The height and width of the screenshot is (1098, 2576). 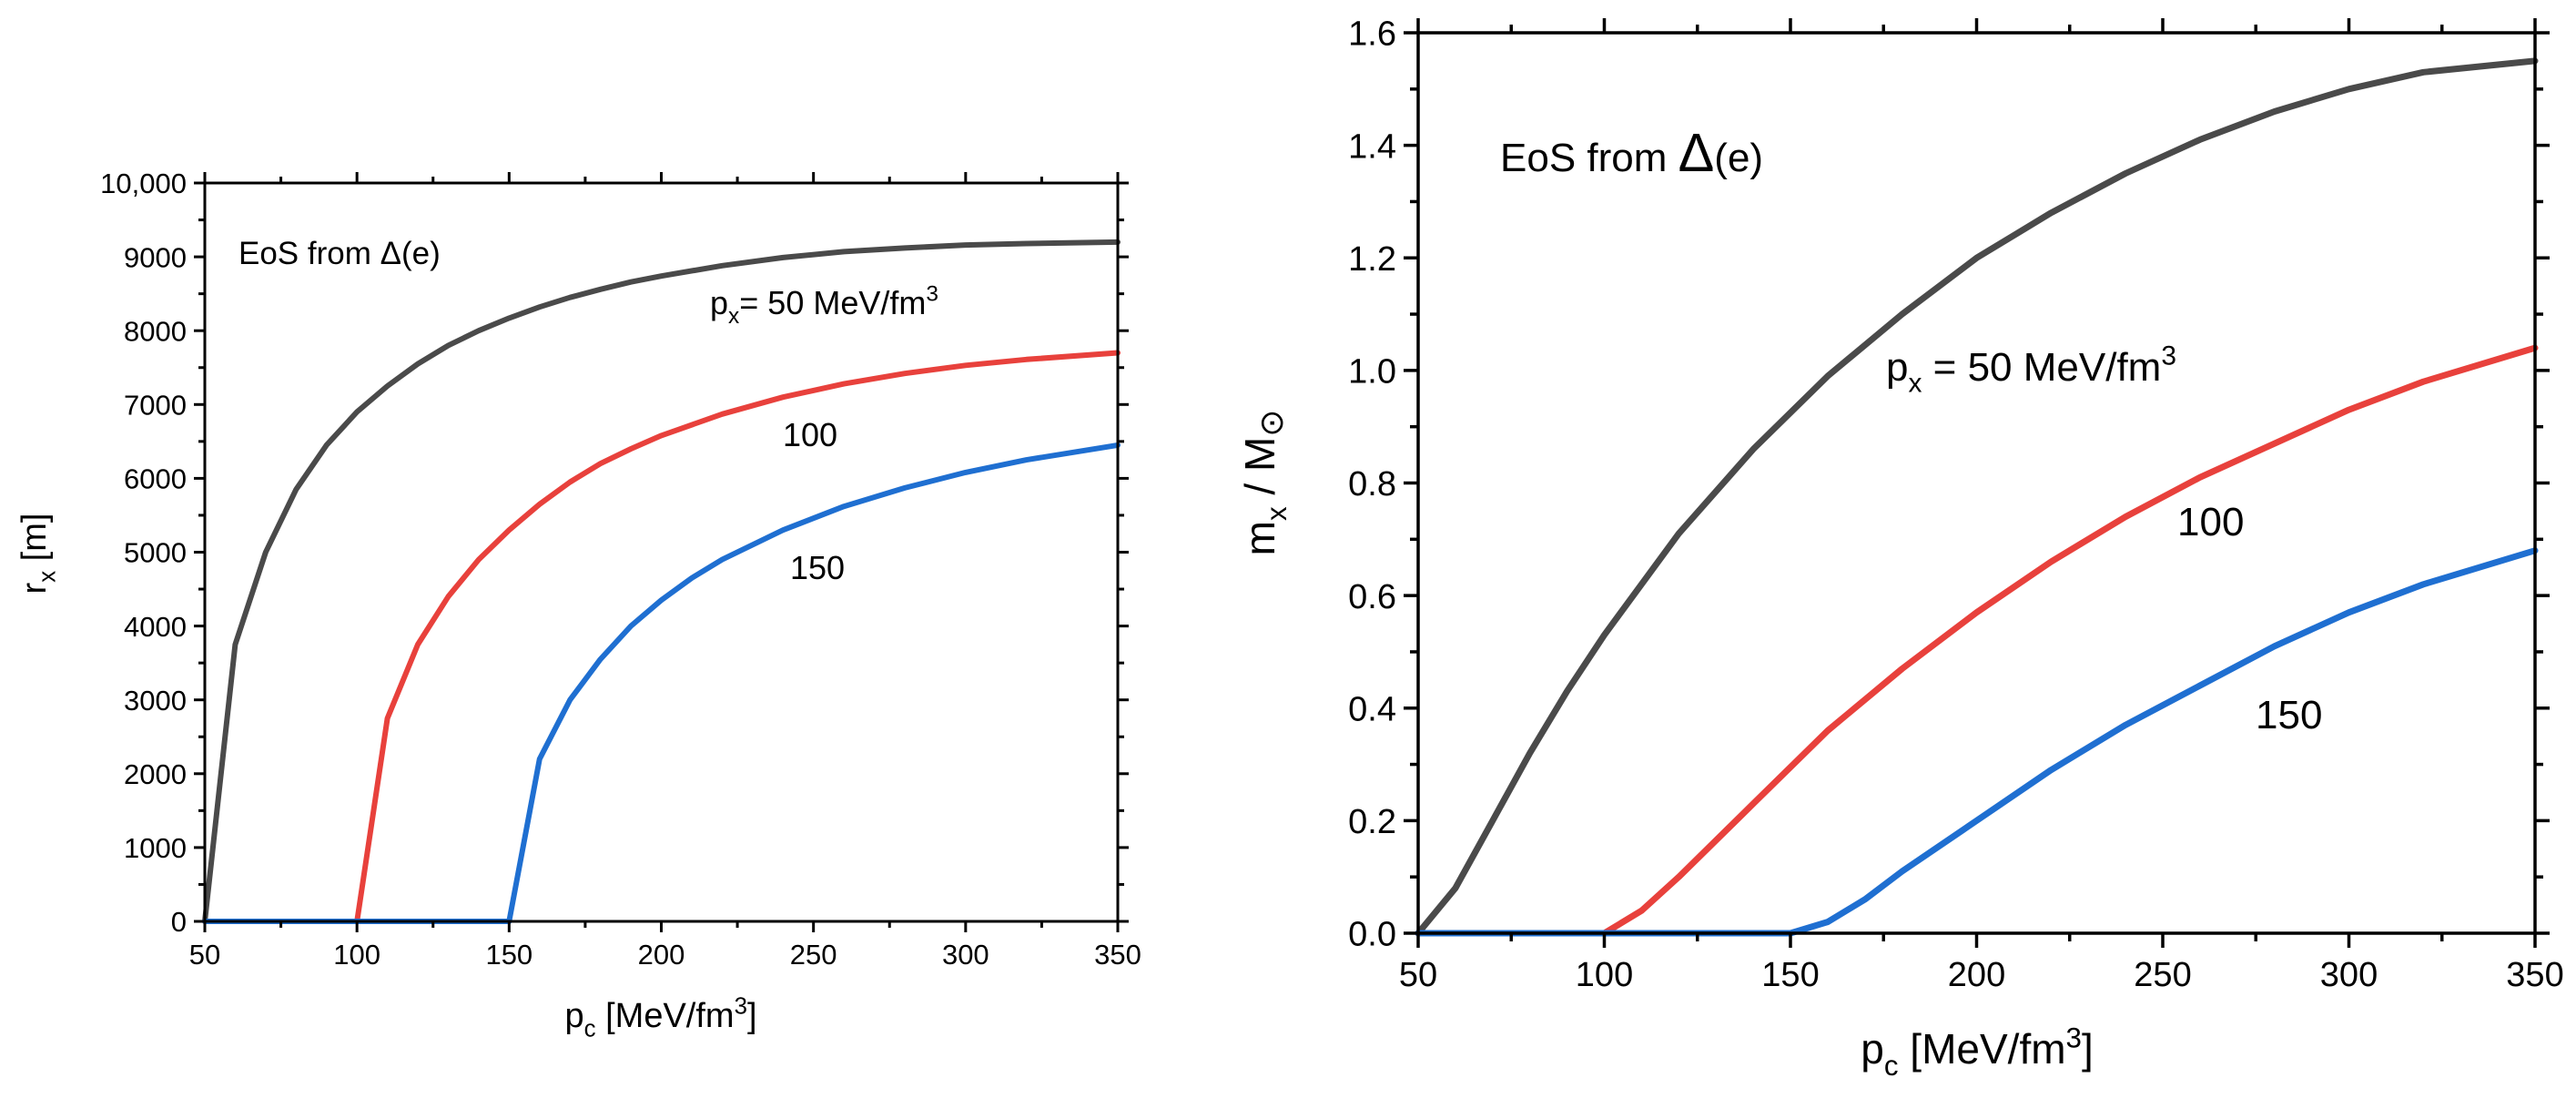 What do you see at coordinates (155, 331) in the screenshot?
I see `y-tick-label: 8000` at bounding box center [155, 331].